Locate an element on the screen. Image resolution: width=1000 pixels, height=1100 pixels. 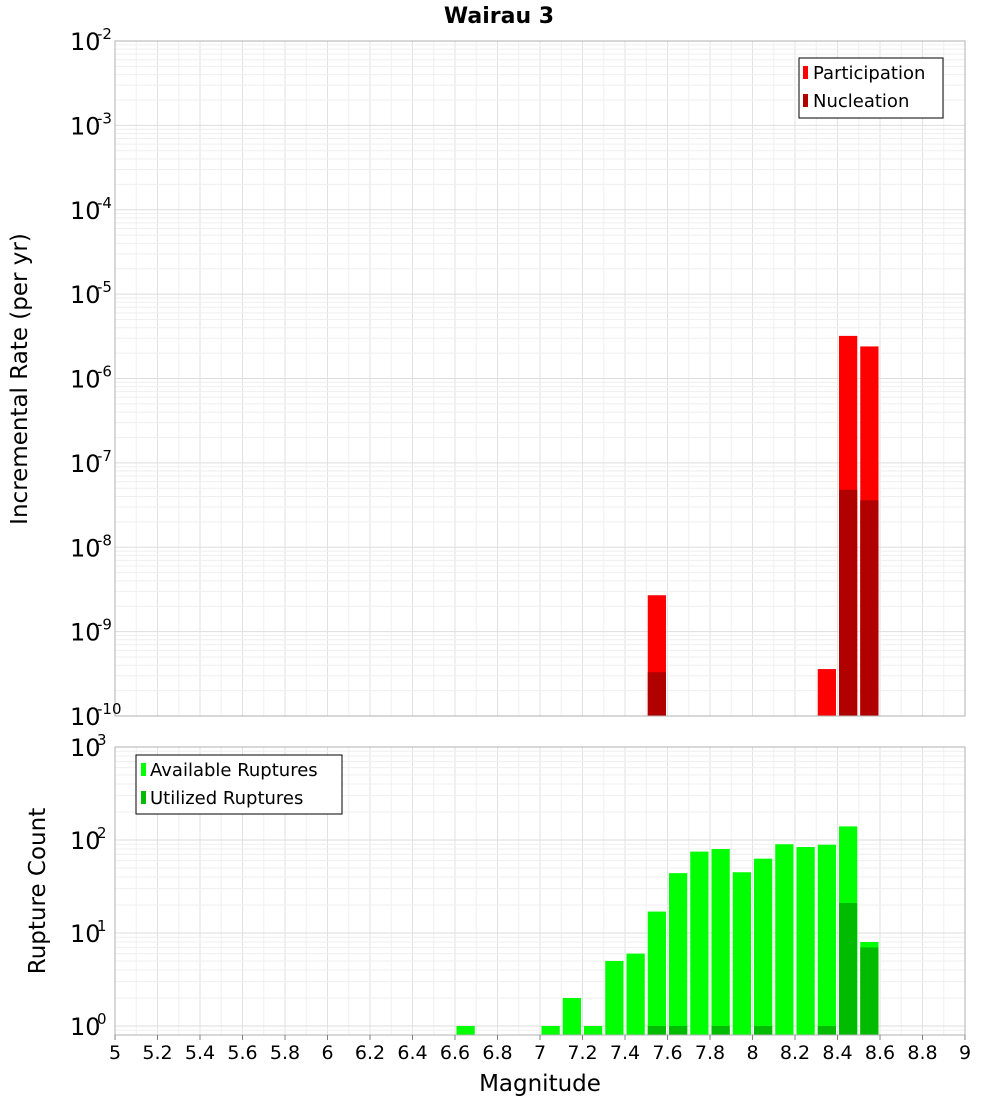
top-y-axis-label: Incremental Rate (per yr) is located at coordinates (20, 379).